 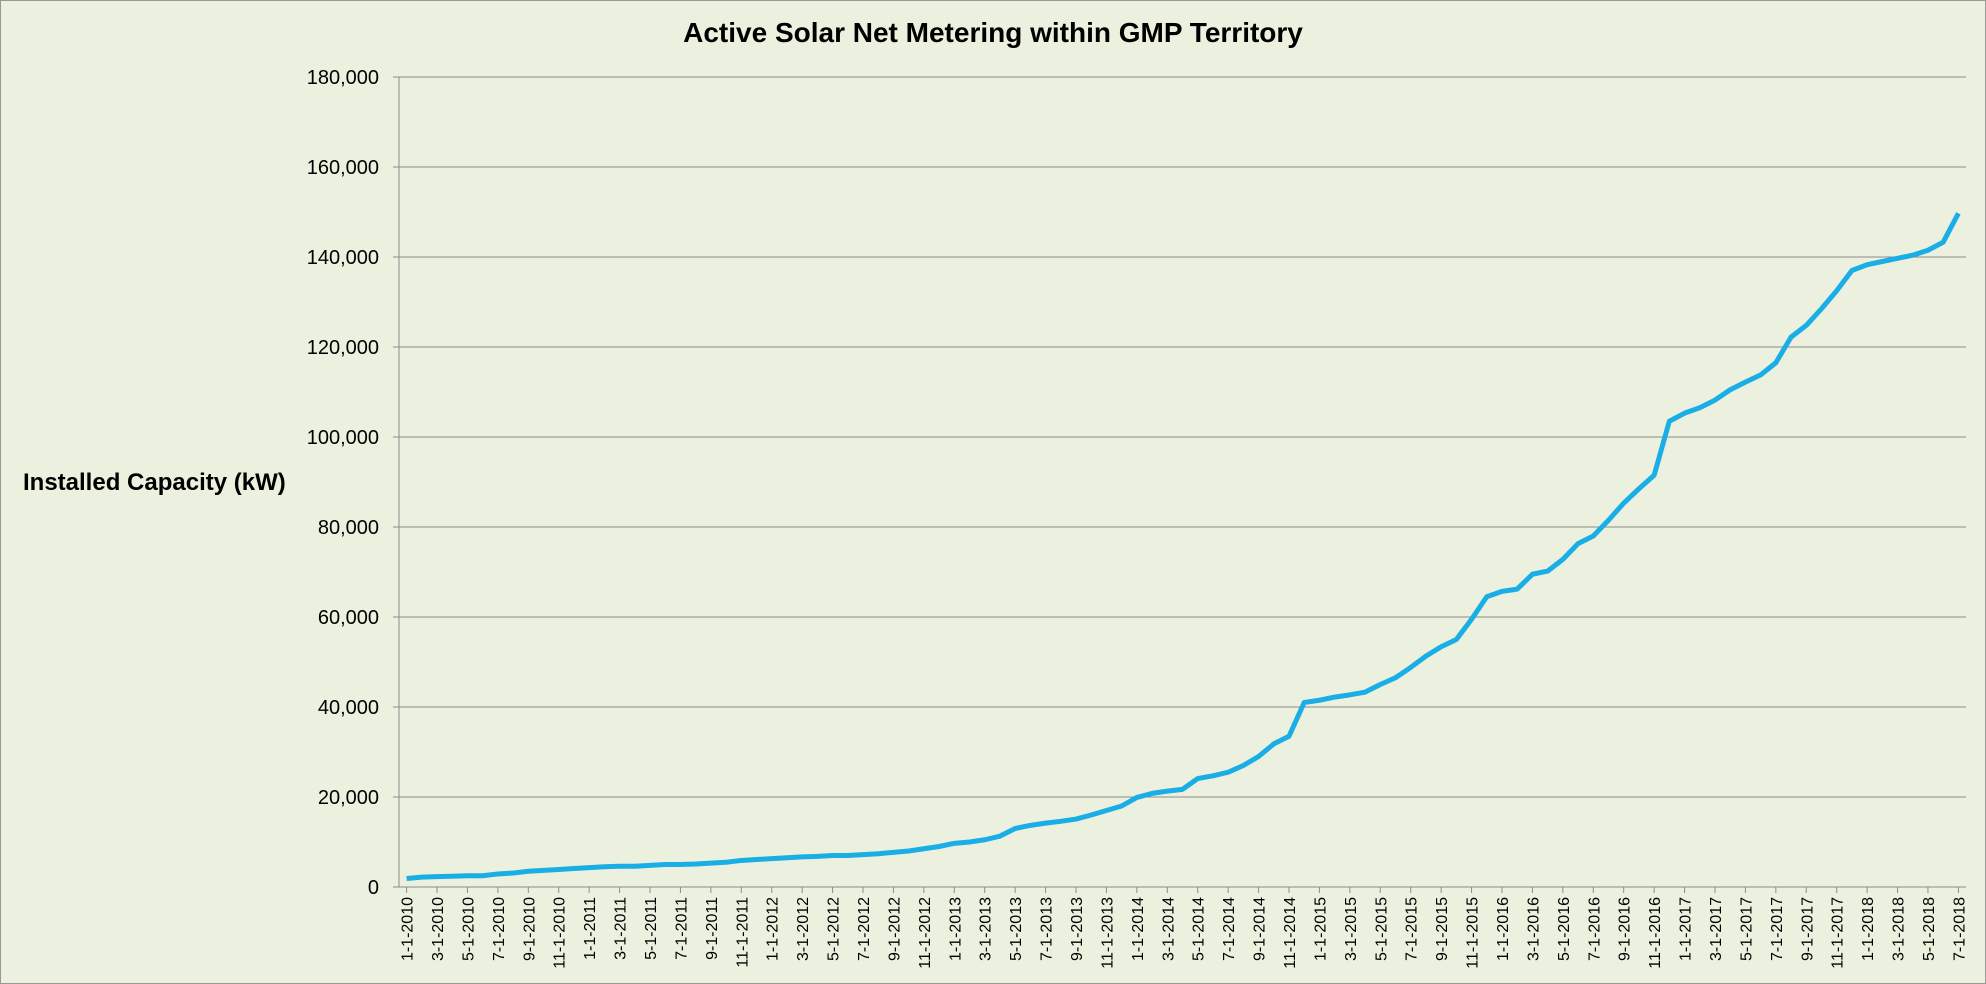 I want to click on x-tick-label: 7-1-2014, so click(x=1229, y=929).